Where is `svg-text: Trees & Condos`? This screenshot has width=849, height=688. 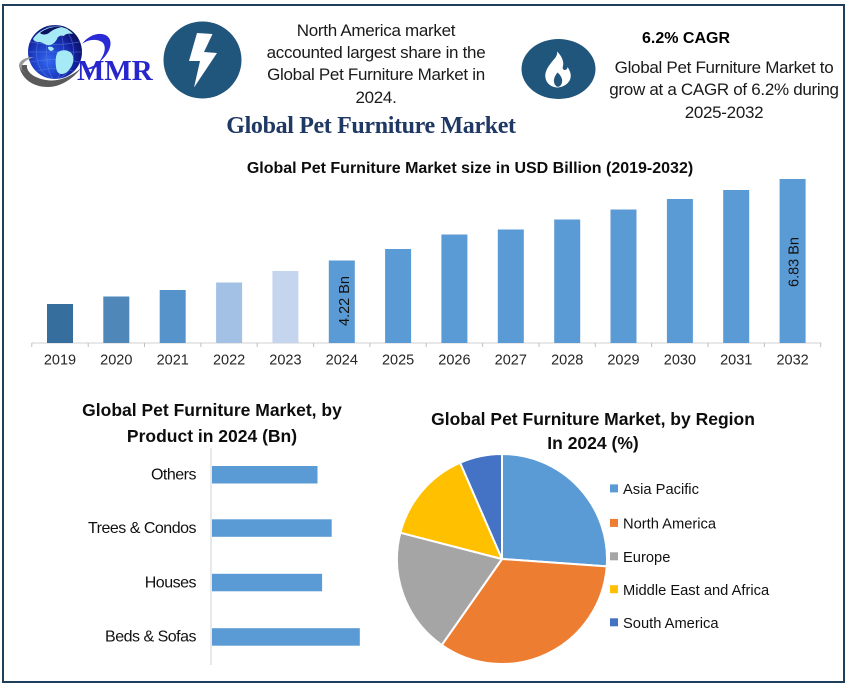
svg-text: Trees & Condos is located at coordinates (142, 528).